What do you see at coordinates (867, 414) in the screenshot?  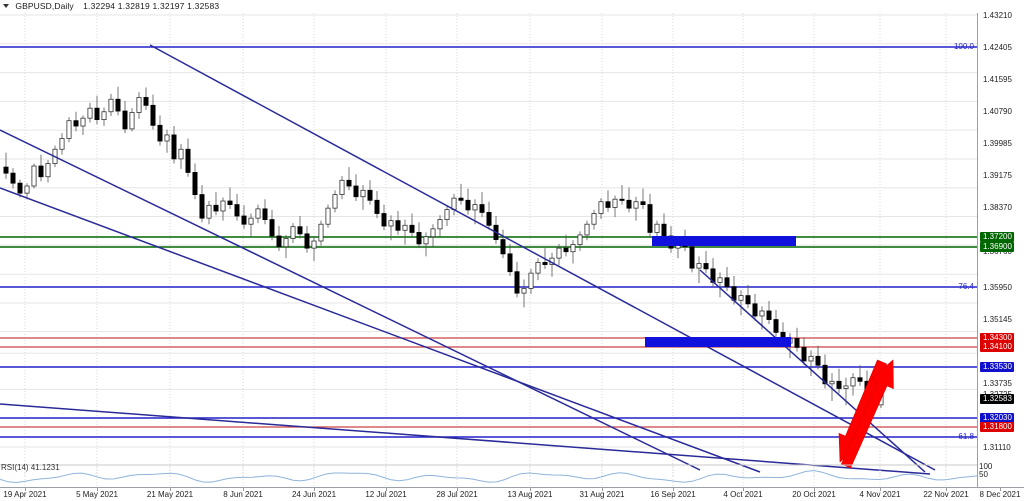 I see `up-arrow-annotation` at bounding box center [867, 414].